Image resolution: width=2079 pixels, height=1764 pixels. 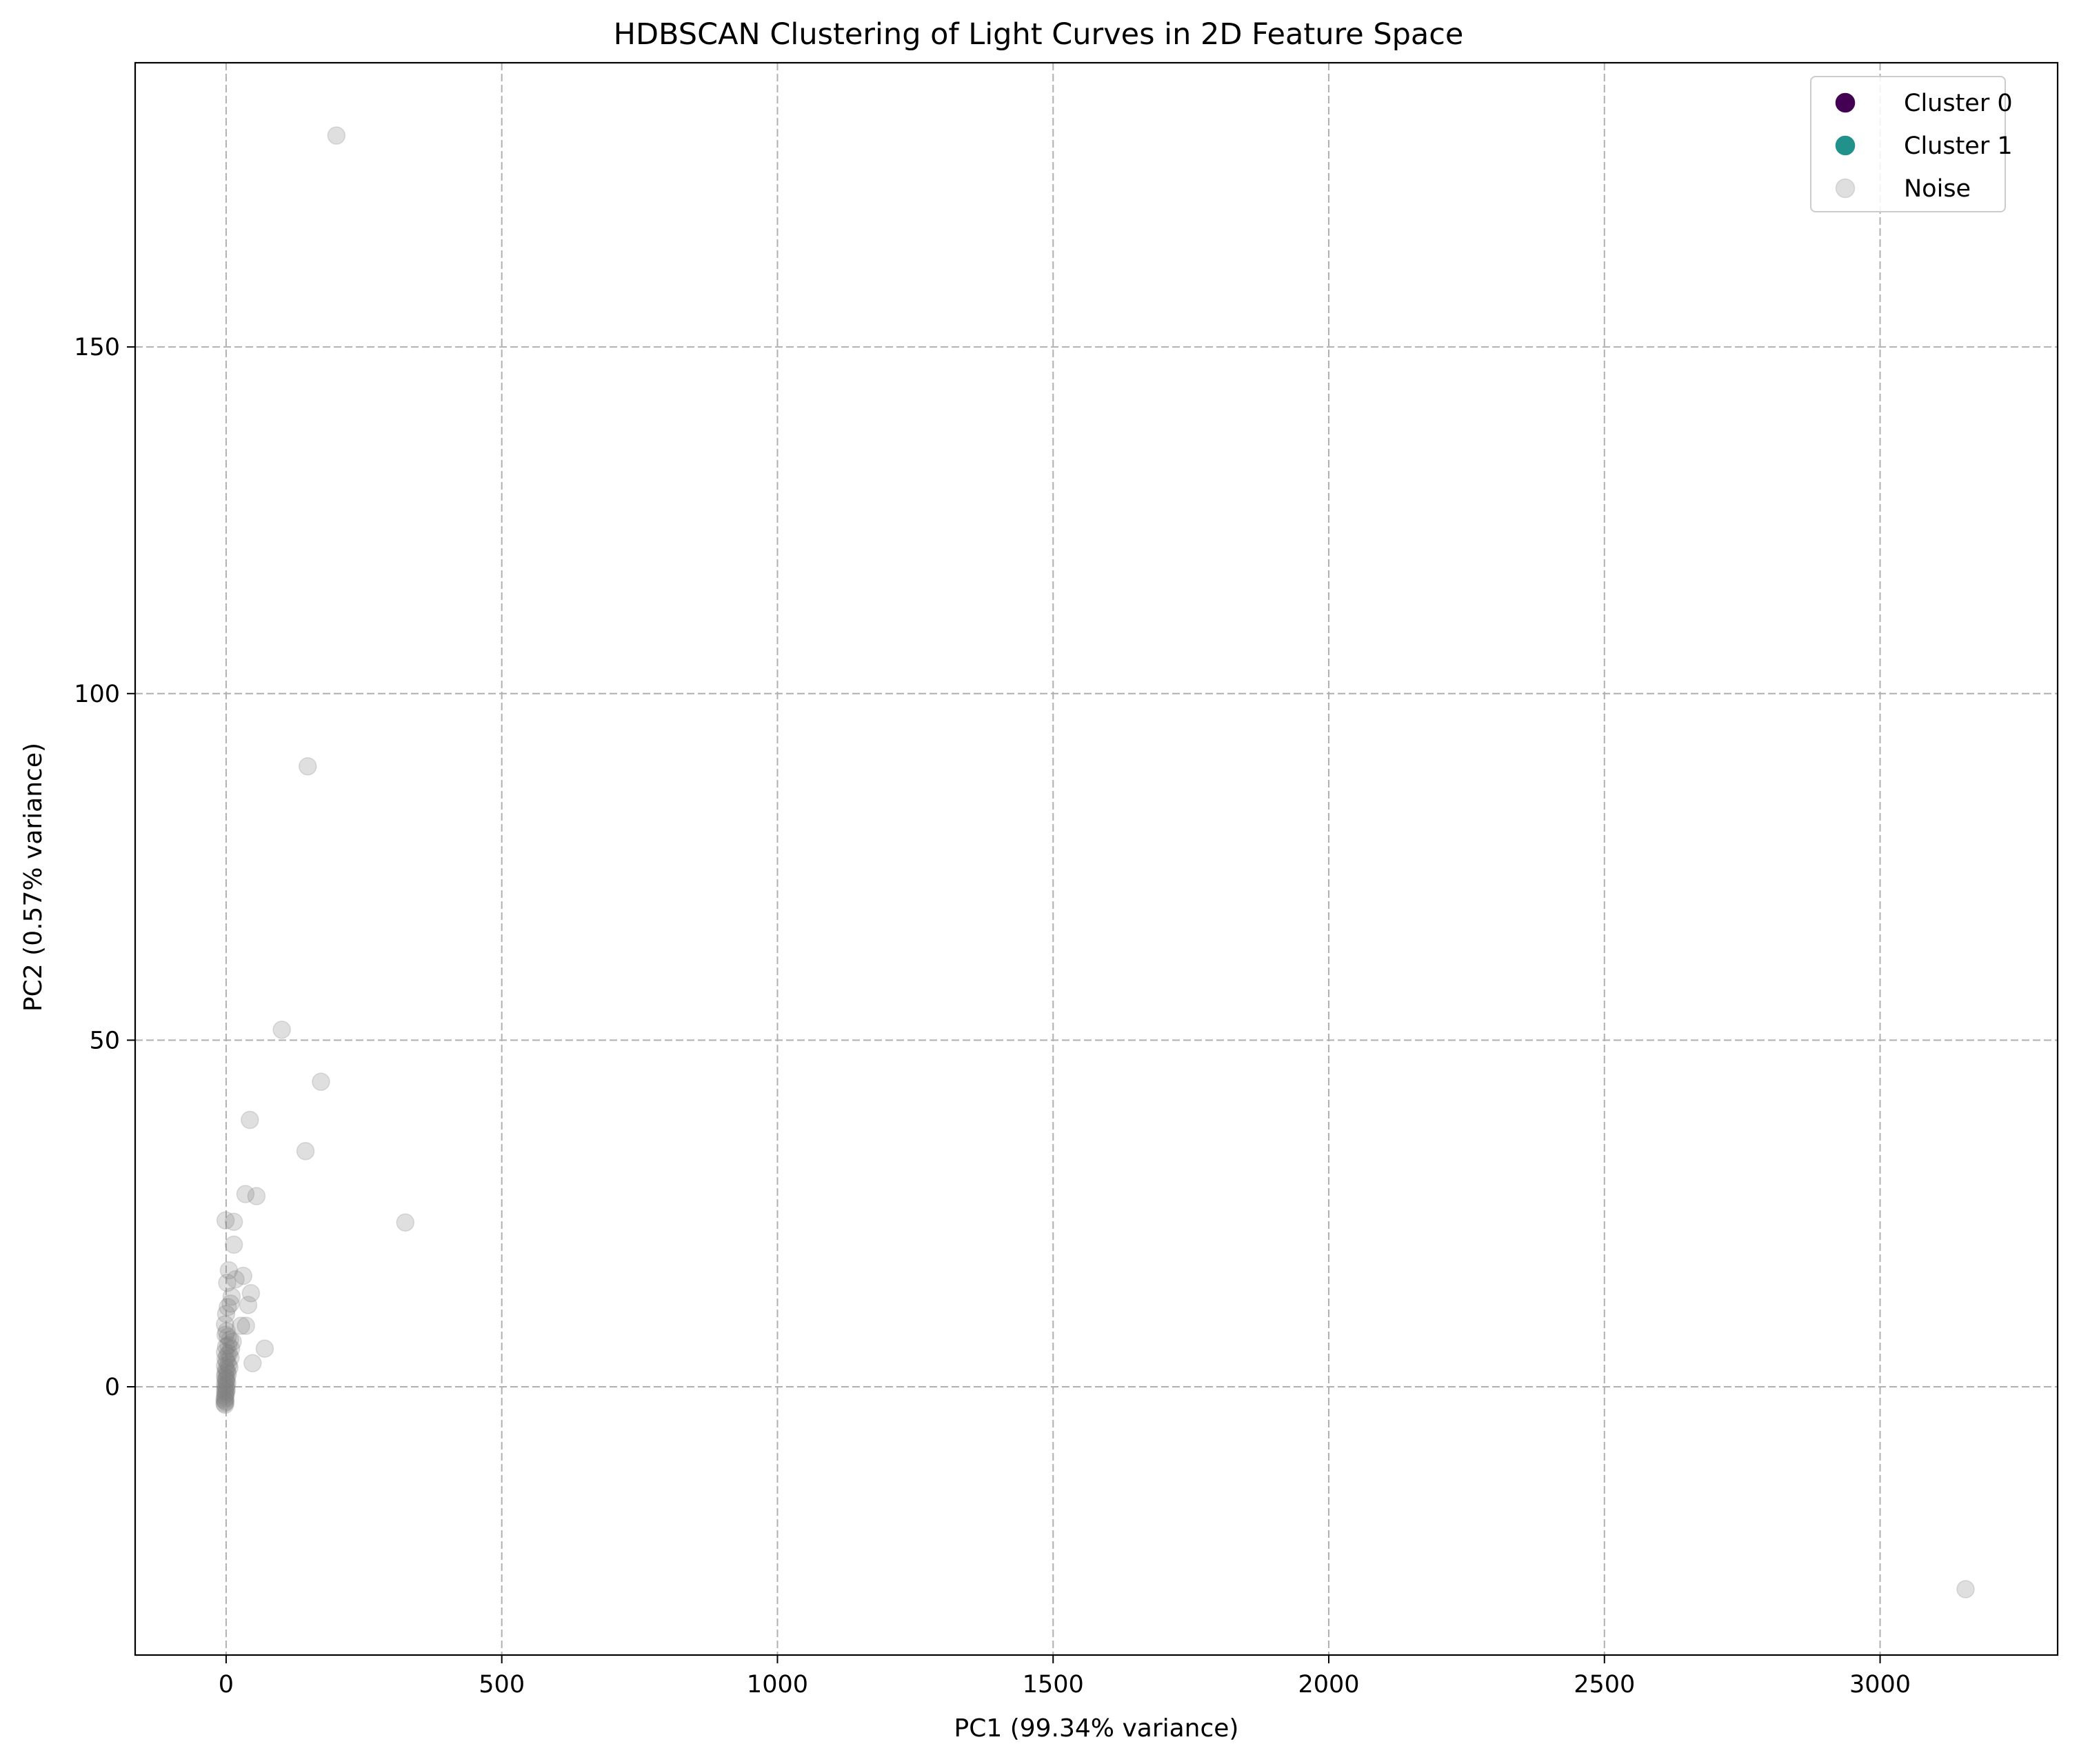 What do you see at coordinates (1880, 1685) in the screenshot?
I see `x-tick-label: 3000` at bounding box center [1880, 1685].